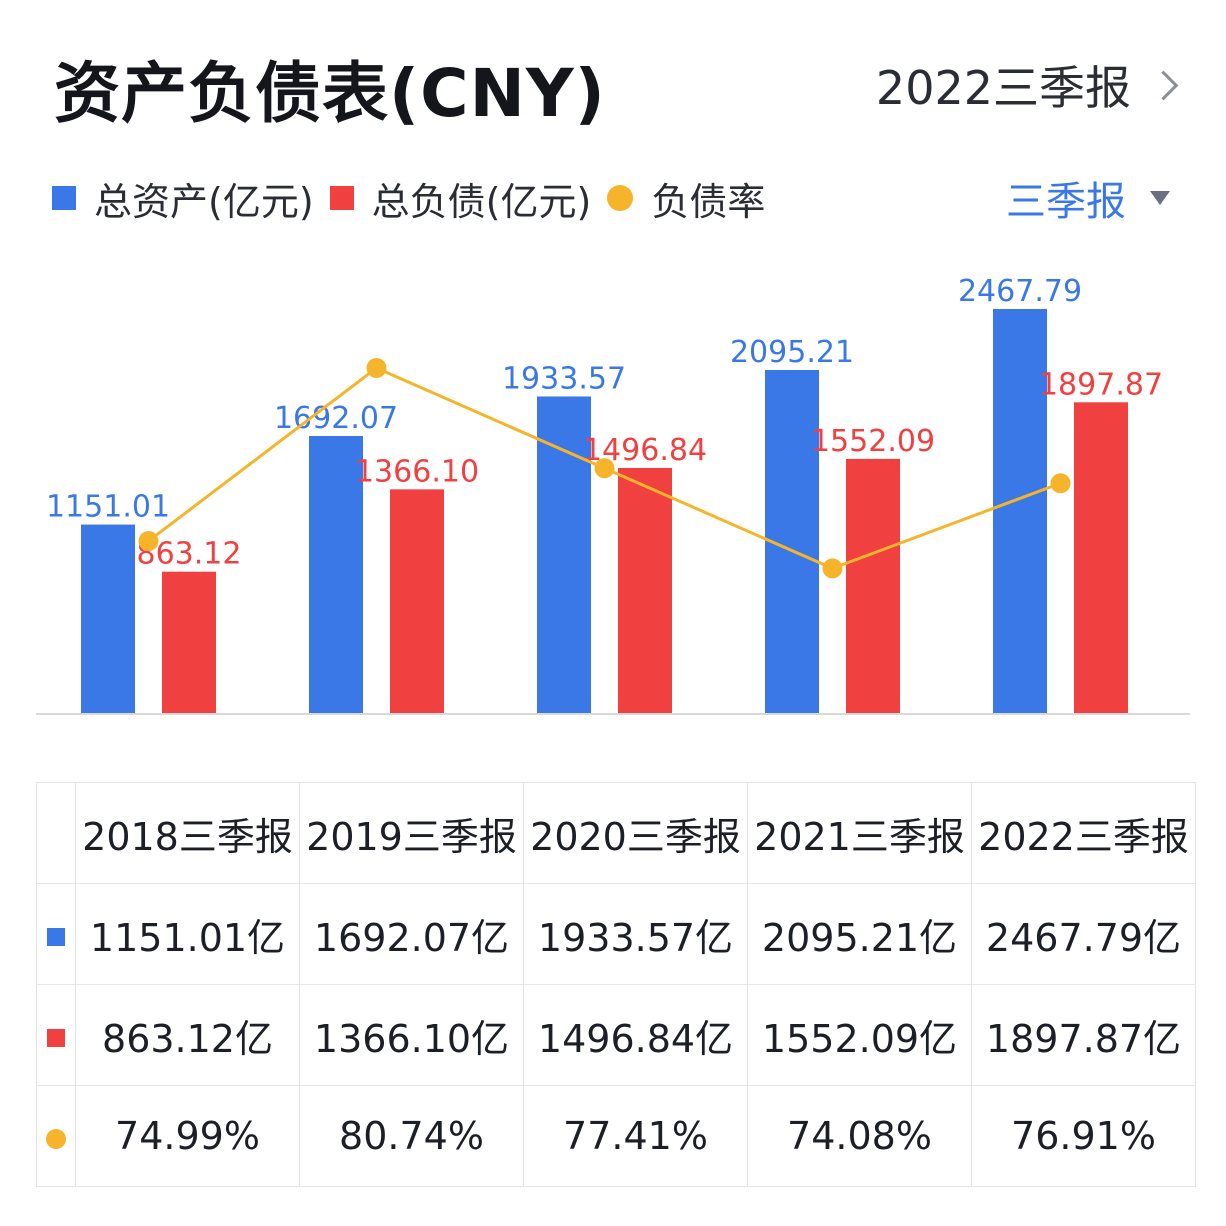 The height and width of the screenshot is (1226, 1226). What do you see at coordinates (411, 934) in the screenshot?
I see `table-cell: 1692.07亿` at bounding box center [411, 934].